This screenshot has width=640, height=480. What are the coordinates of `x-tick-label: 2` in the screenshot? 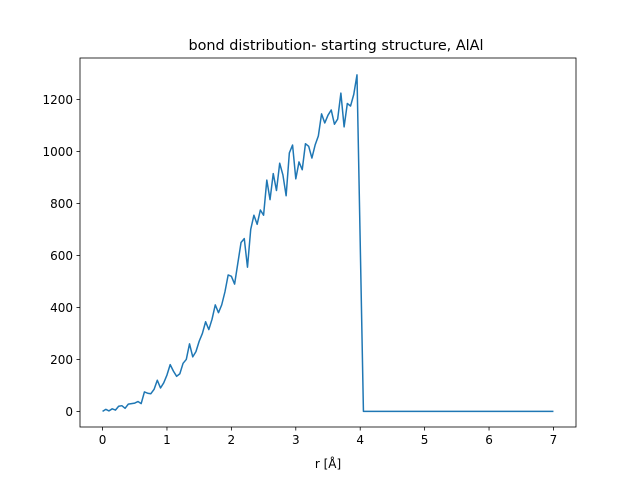 It's located at (232, 440).